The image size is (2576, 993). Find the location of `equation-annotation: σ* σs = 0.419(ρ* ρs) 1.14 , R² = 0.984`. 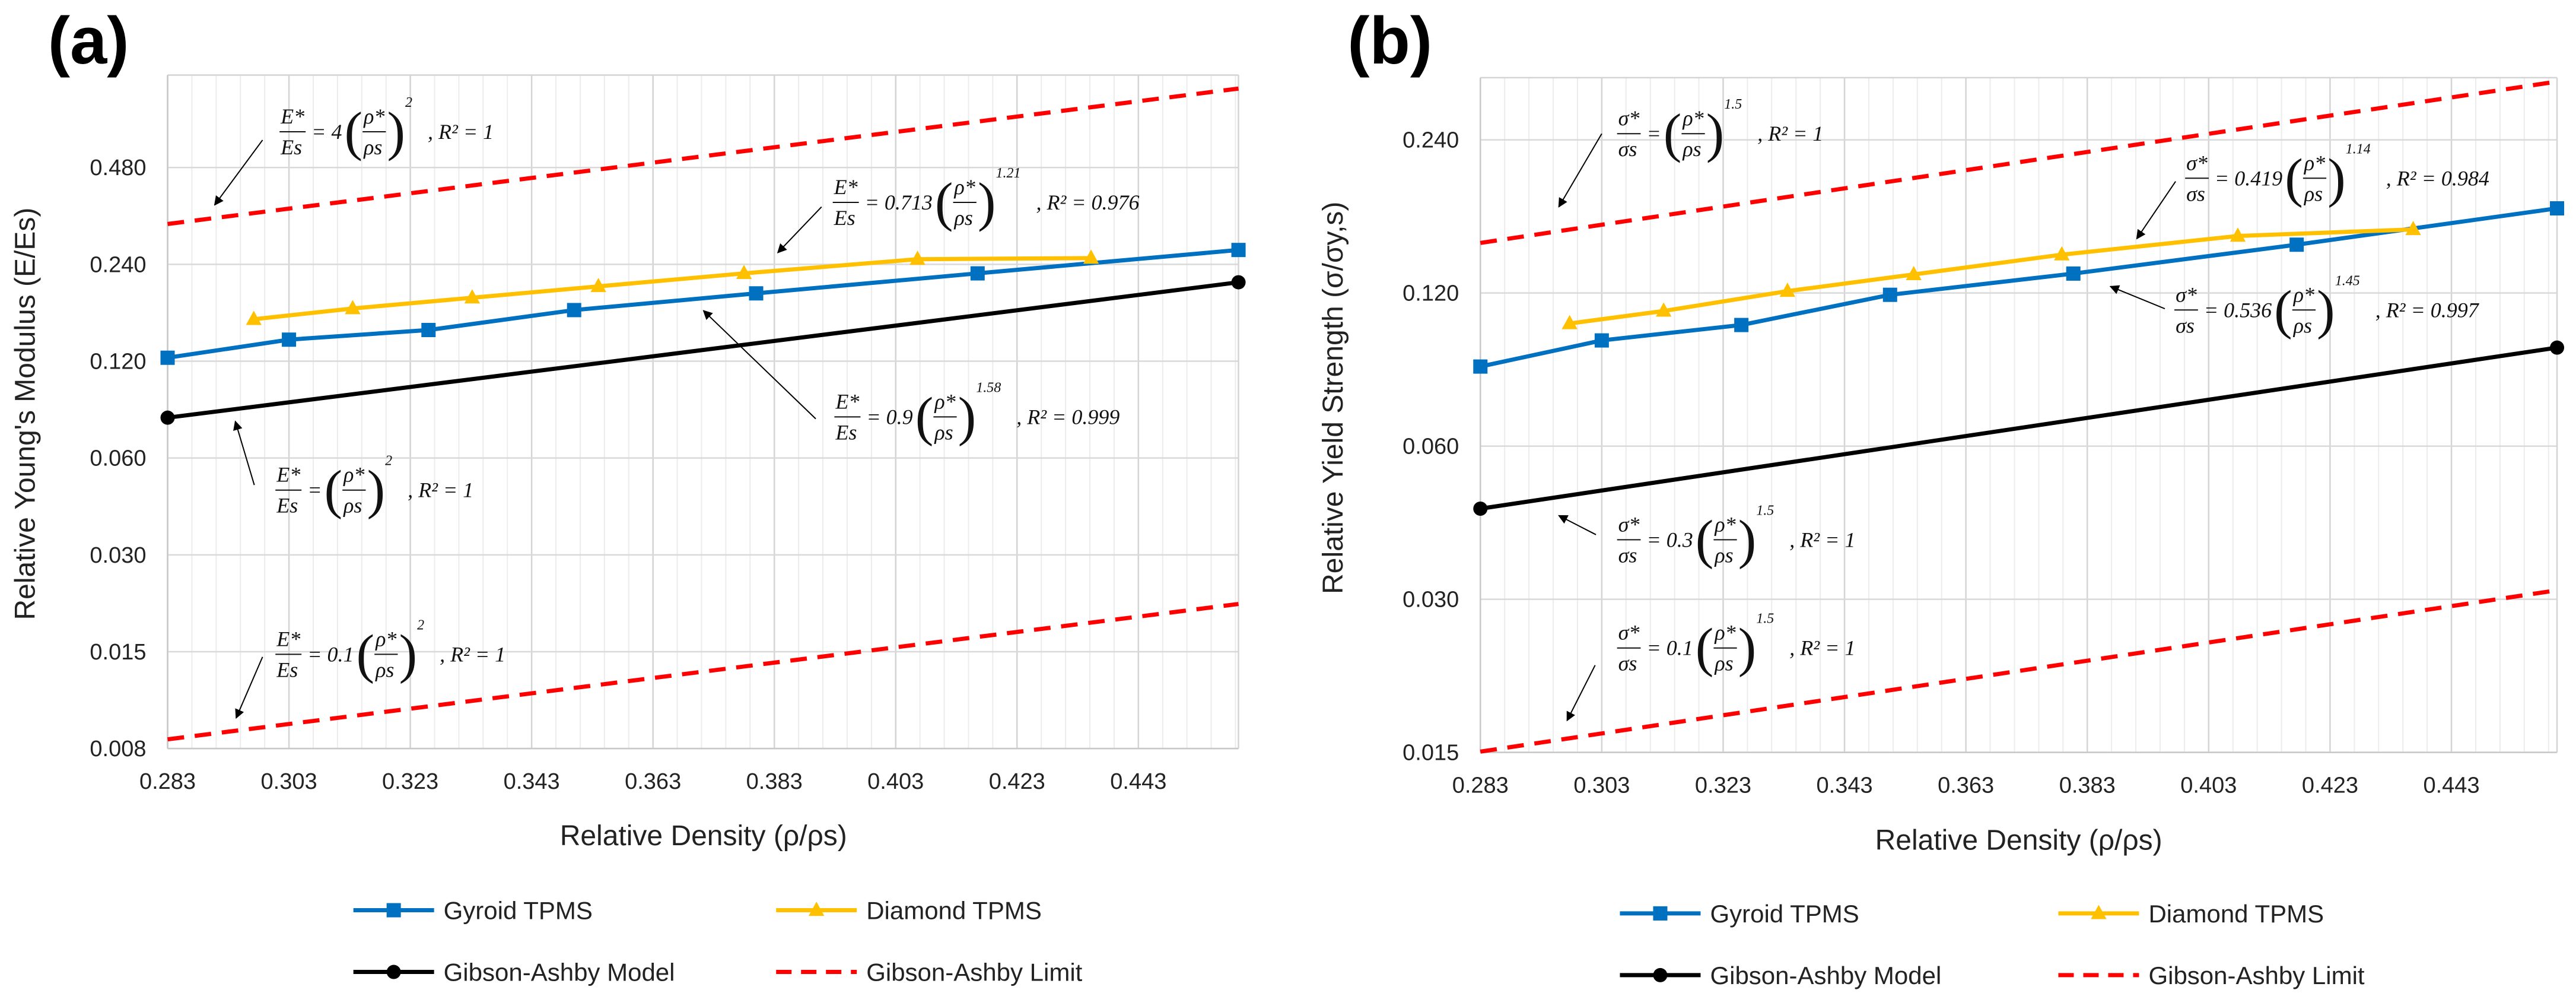

equation-annotation: σ* σs = 0.419(ρ* ρs) 1.14 , R² = 0.984 is located at coordinates (2337, 174).